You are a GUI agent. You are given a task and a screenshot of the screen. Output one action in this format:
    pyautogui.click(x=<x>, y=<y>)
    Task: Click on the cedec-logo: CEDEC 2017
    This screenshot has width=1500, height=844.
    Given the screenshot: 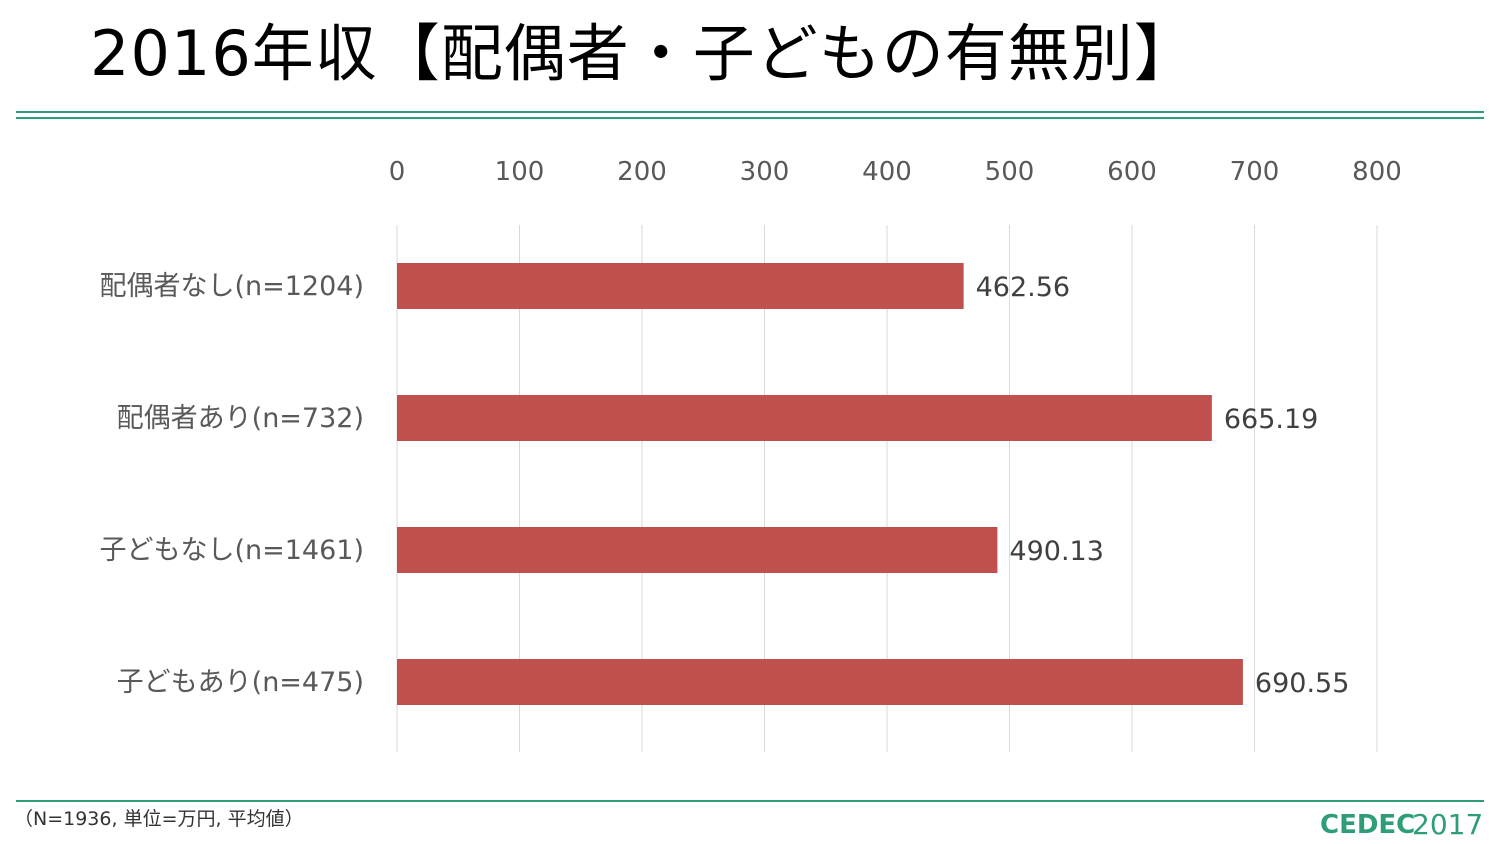 What is the action you would take?
    pyautogui.click(x=1402, y=823)
    